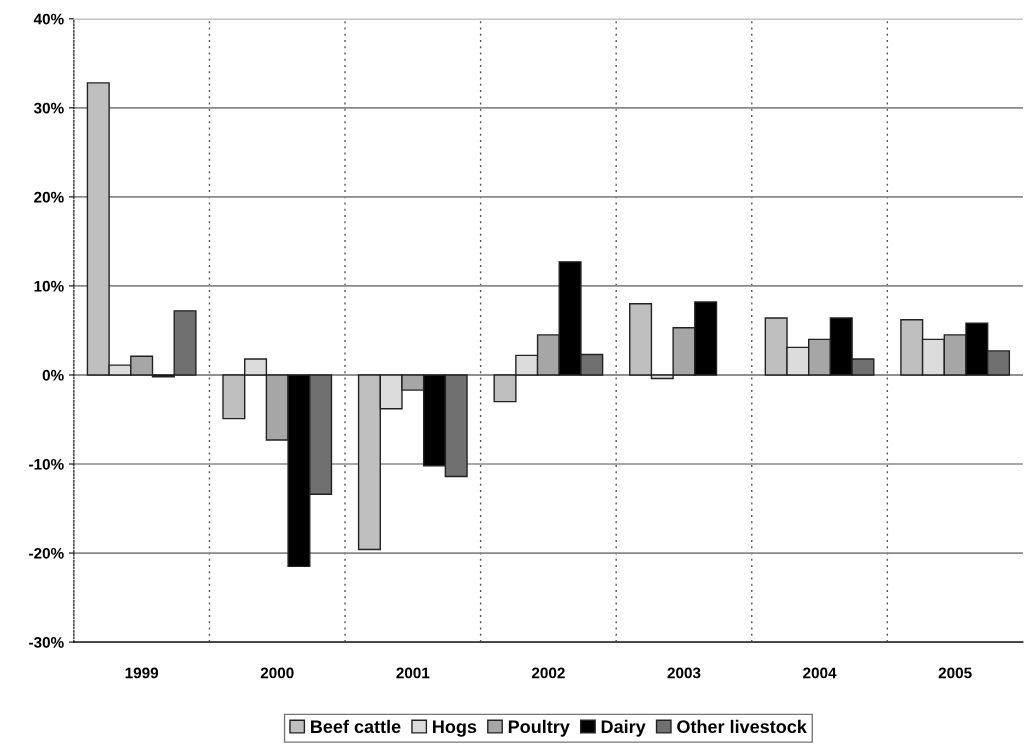 This screenshot has width=1026, height=751. I want to click on y-tick-label: 10%, so click(49, 286).